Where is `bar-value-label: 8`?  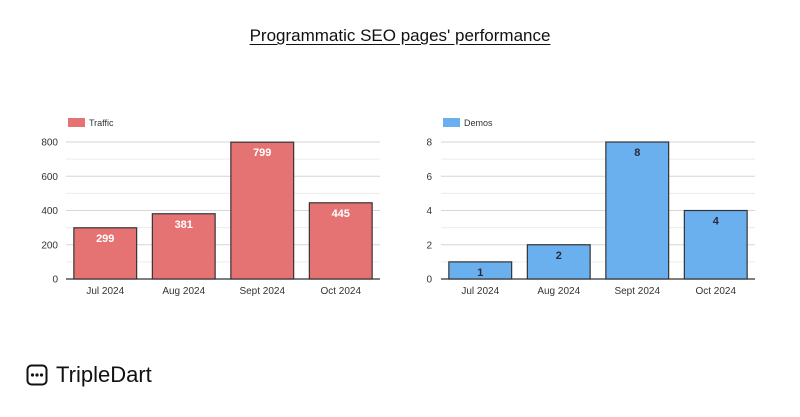 bar-value-label: 8 is located at coordinates (637, 153).